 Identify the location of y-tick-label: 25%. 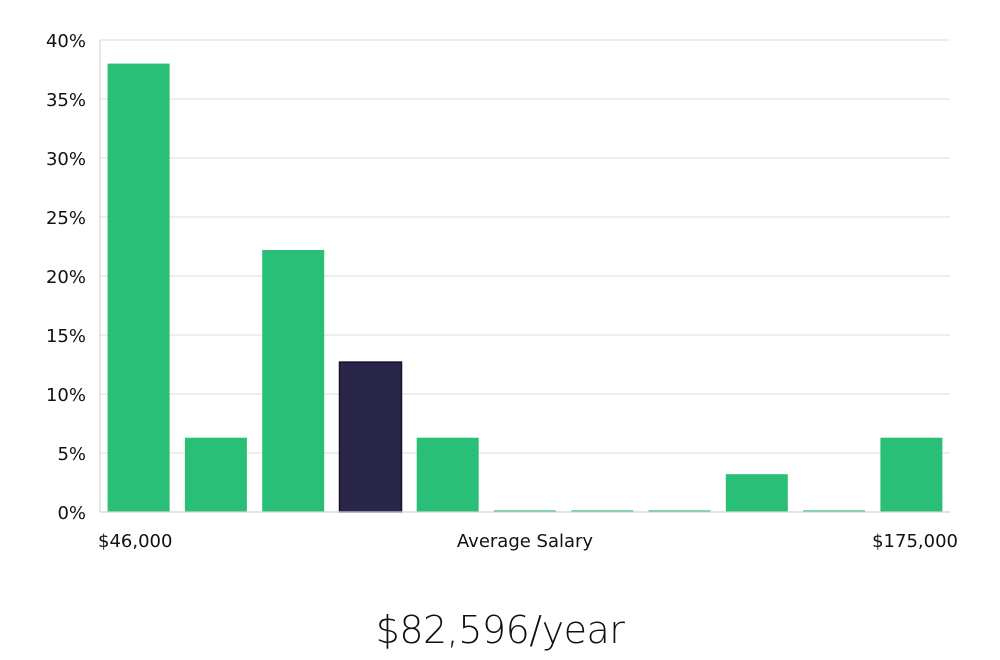
(66, 218).